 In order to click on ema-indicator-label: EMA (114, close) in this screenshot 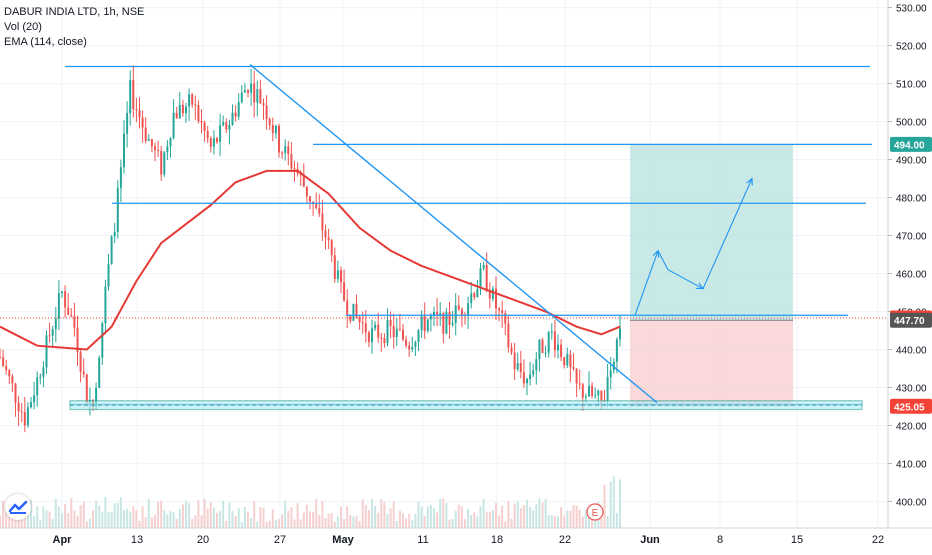, I will do `click(45, 42)`.